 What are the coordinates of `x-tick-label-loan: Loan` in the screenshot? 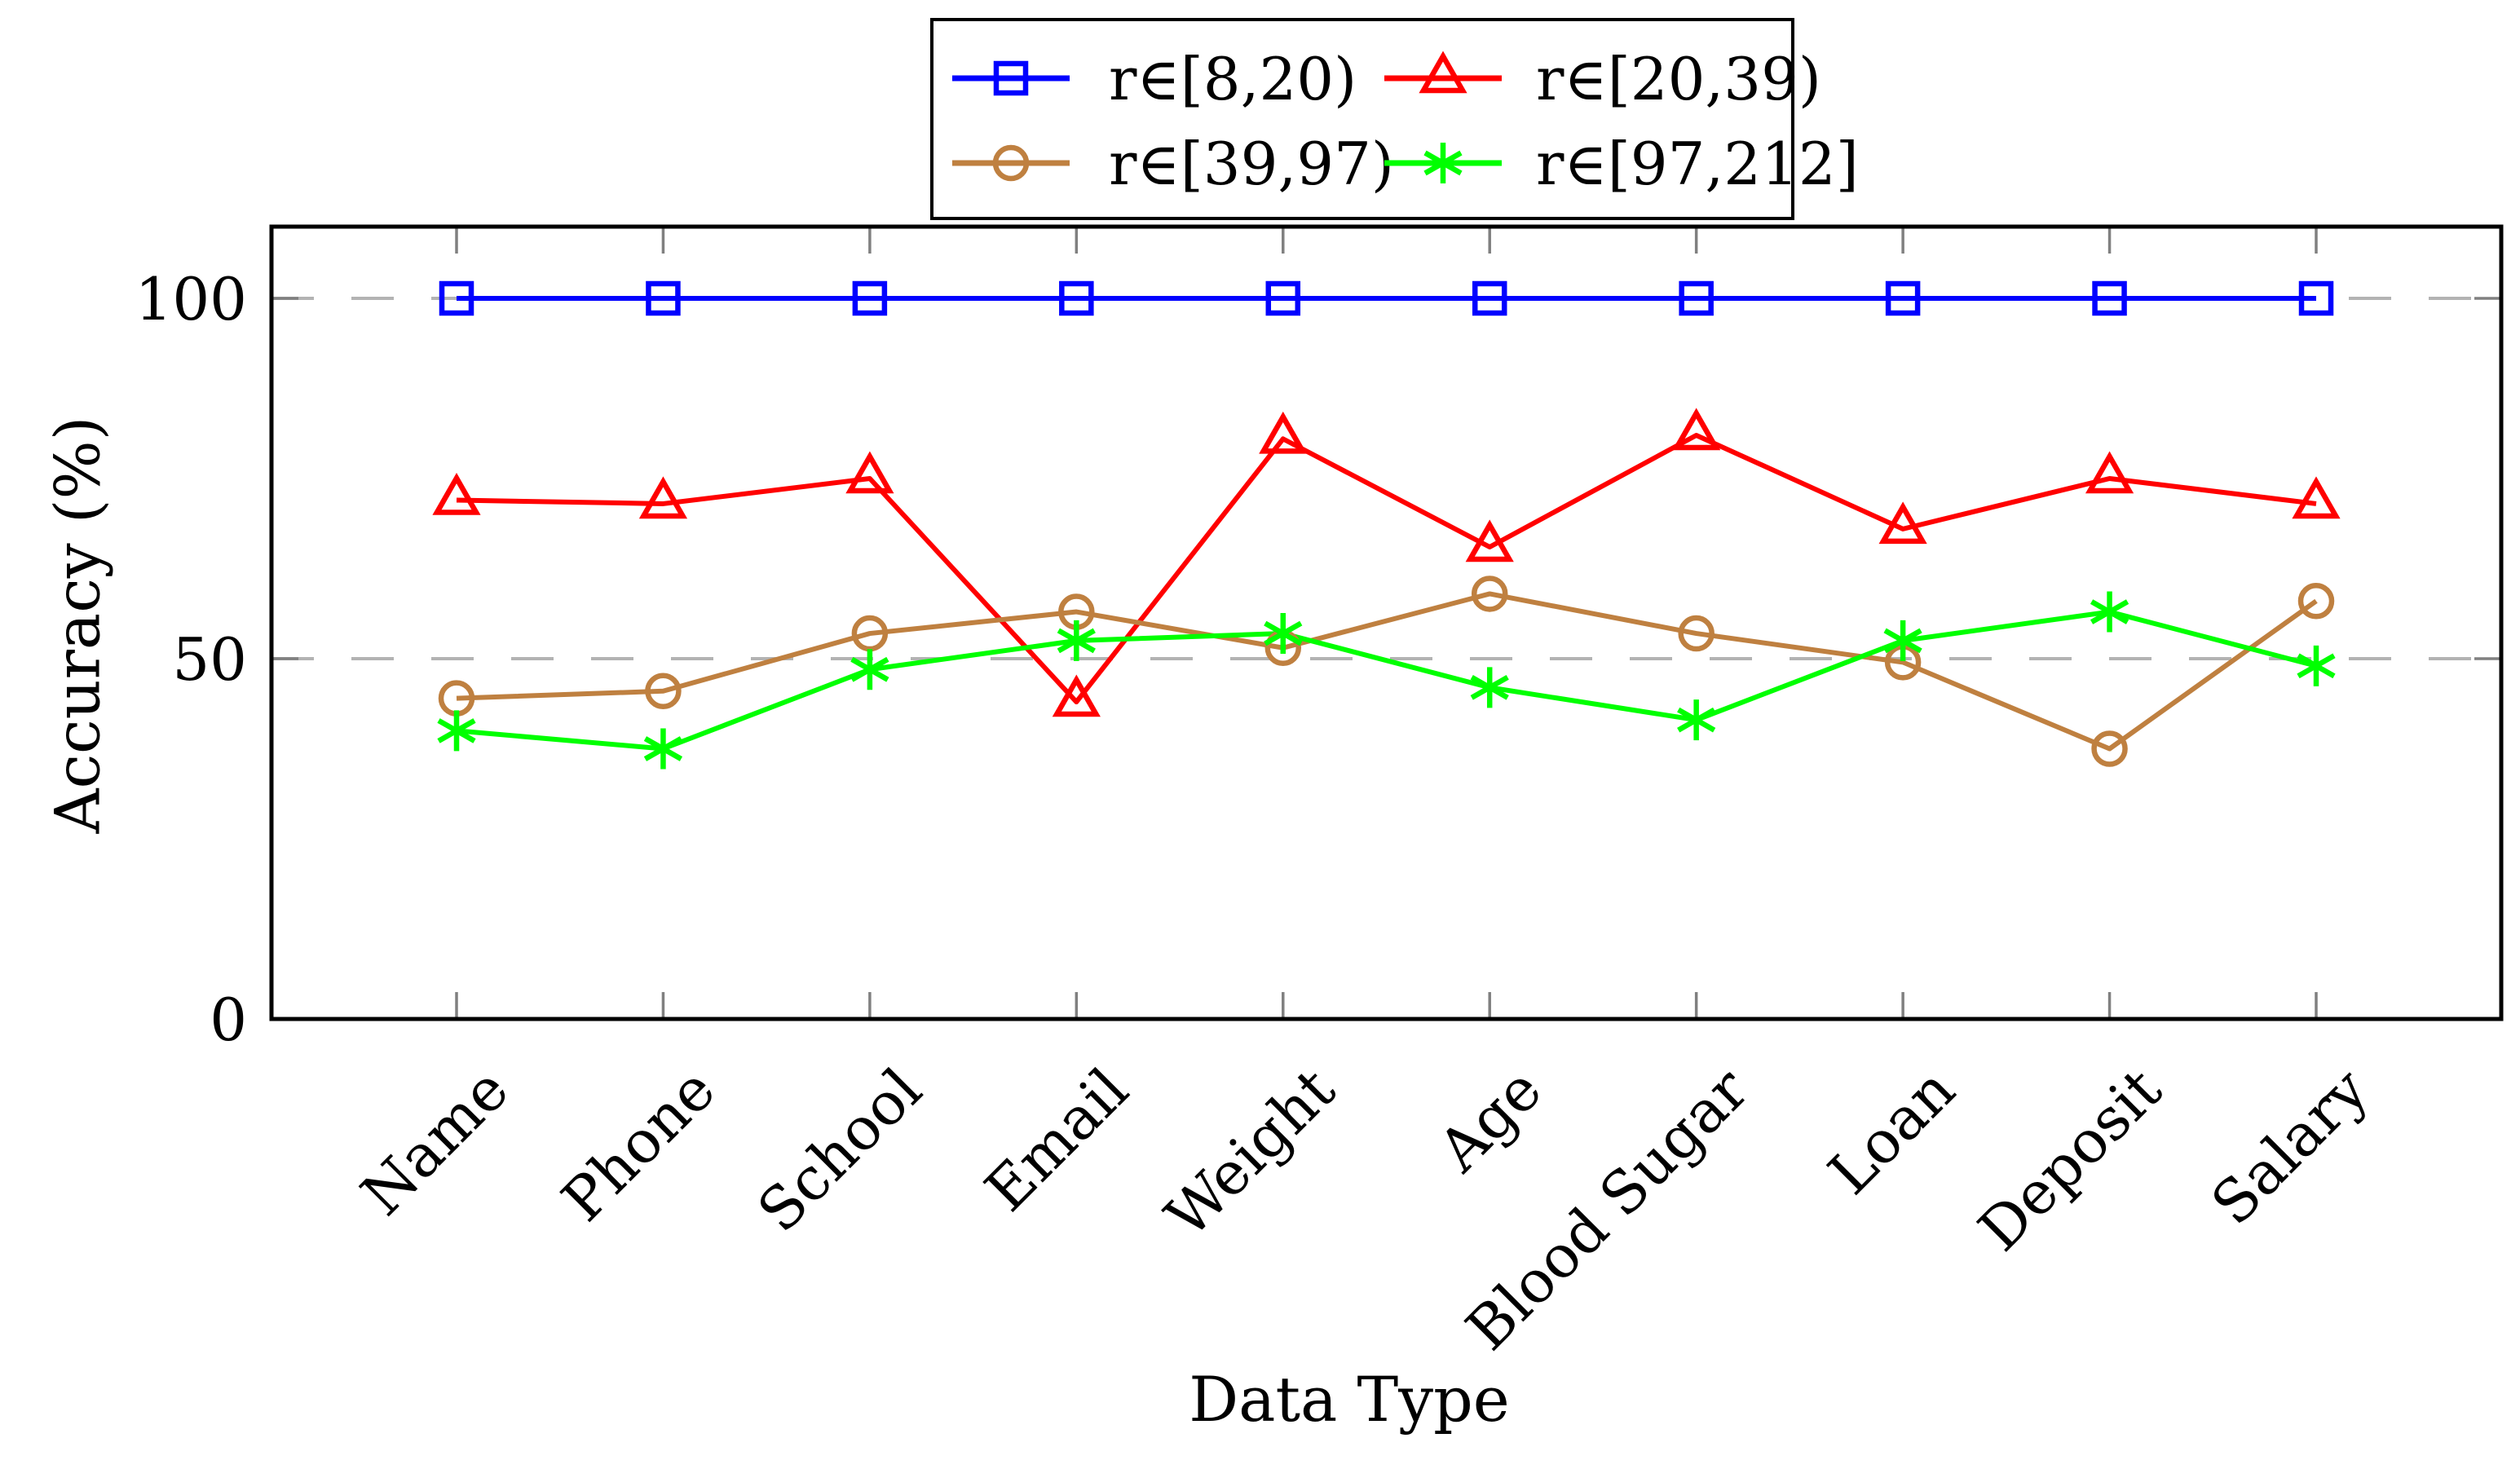 It's located at (1892, 1131).